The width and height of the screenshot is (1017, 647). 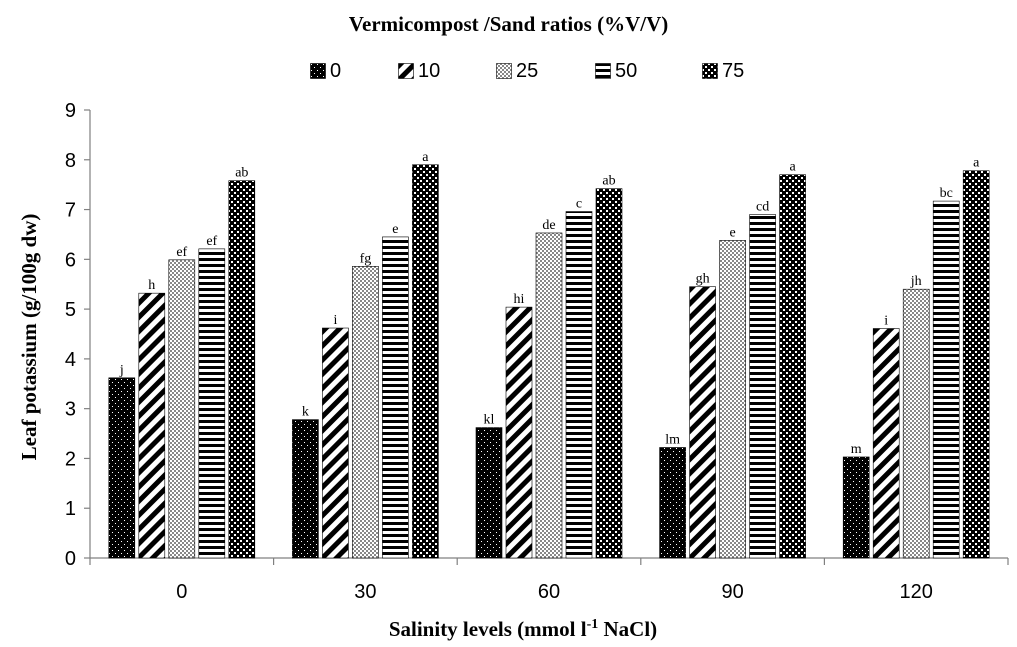 I want to click on y-tick-label: 6, so click(x=70, y=260).